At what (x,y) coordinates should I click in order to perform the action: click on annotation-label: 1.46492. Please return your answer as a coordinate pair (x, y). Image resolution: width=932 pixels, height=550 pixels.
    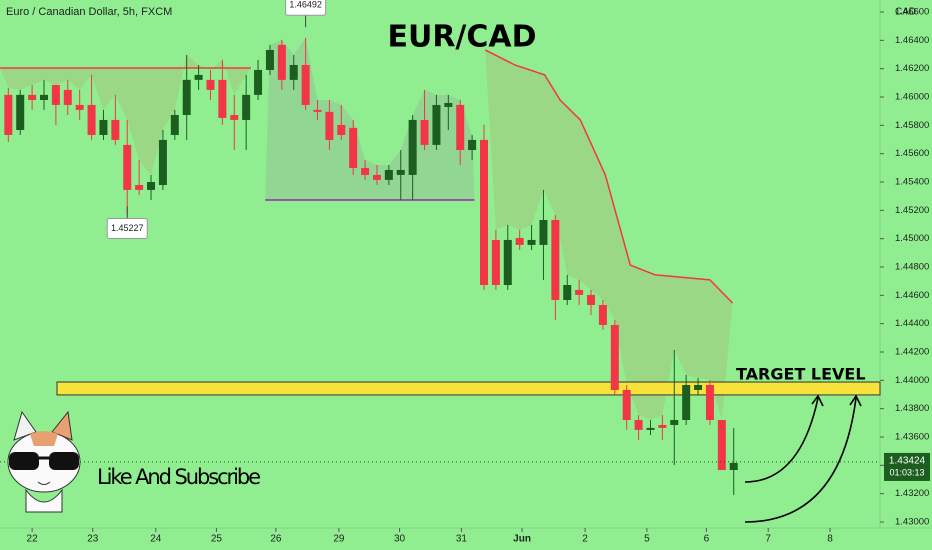
    Looking at the image, I should click on (305, 5).